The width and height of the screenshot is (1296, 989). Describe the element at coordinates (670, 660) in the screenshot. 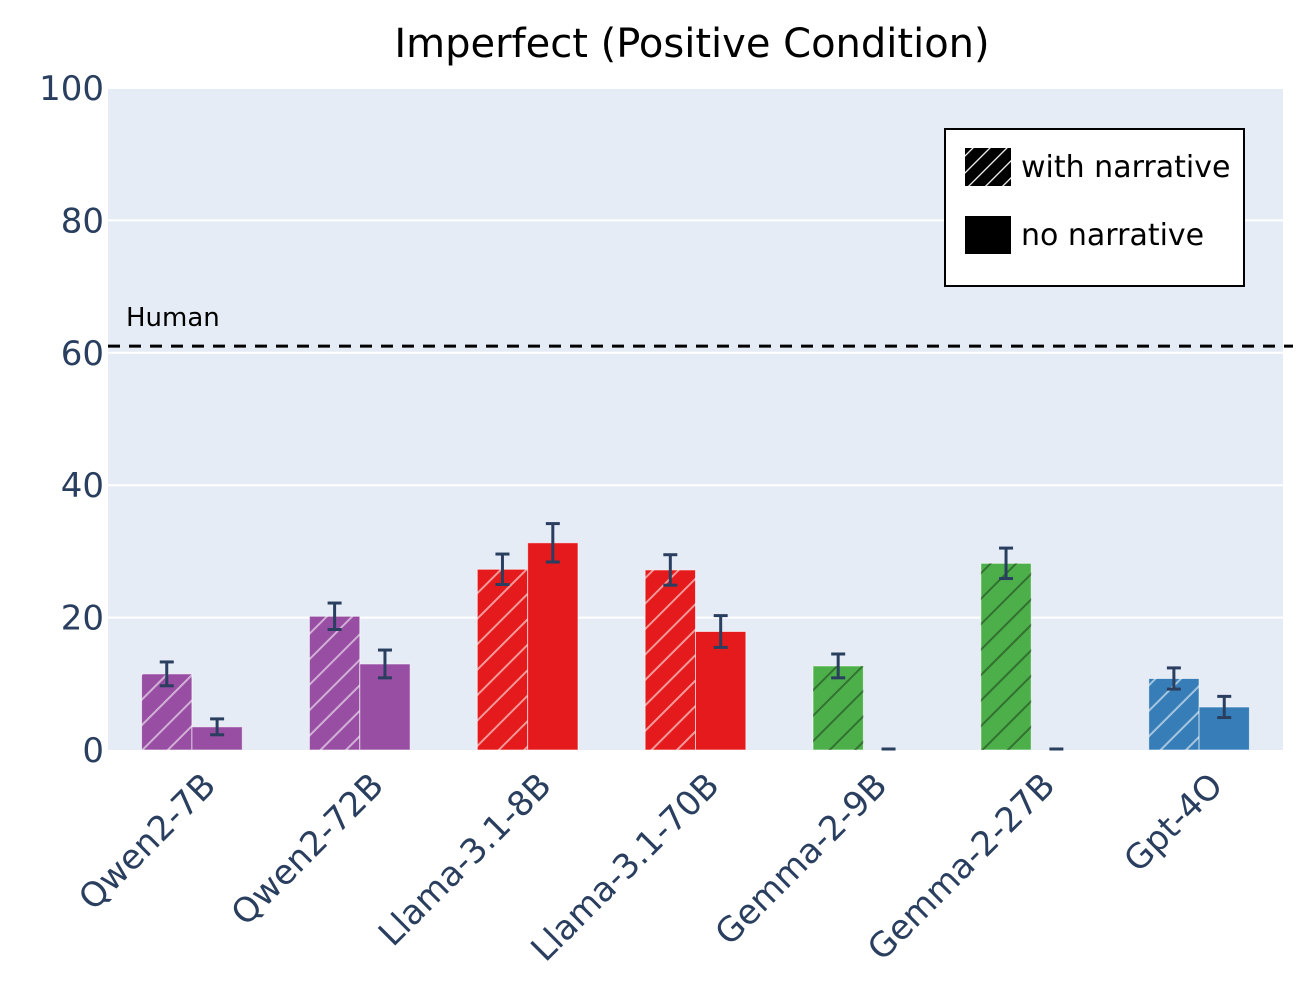

I see `bar-with-narrative-Llama-3.1-70B` at that location.